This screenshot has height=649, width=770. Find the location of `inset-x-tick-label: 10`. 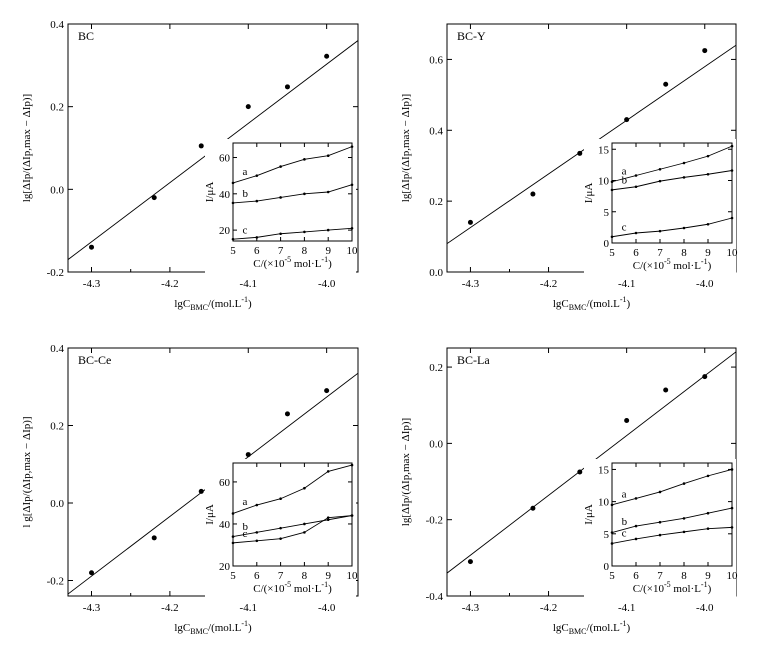

inset-x-tick-label: 10 is located at coordinates (733, 576).